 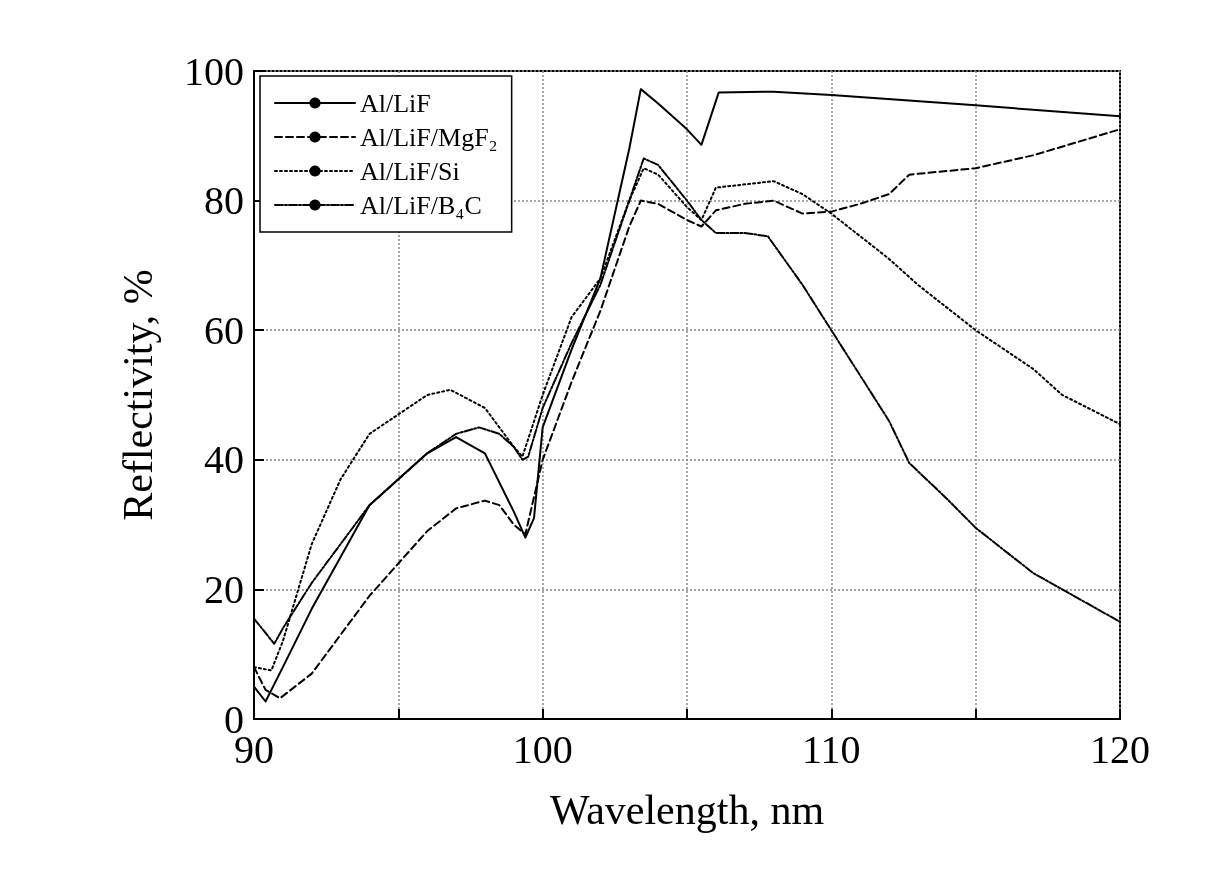 What do you see at coordinates (429, 137) in the screenshot?
I see `legend-label: Al/LiF/MgF₂` at bounding box center [429, 137].